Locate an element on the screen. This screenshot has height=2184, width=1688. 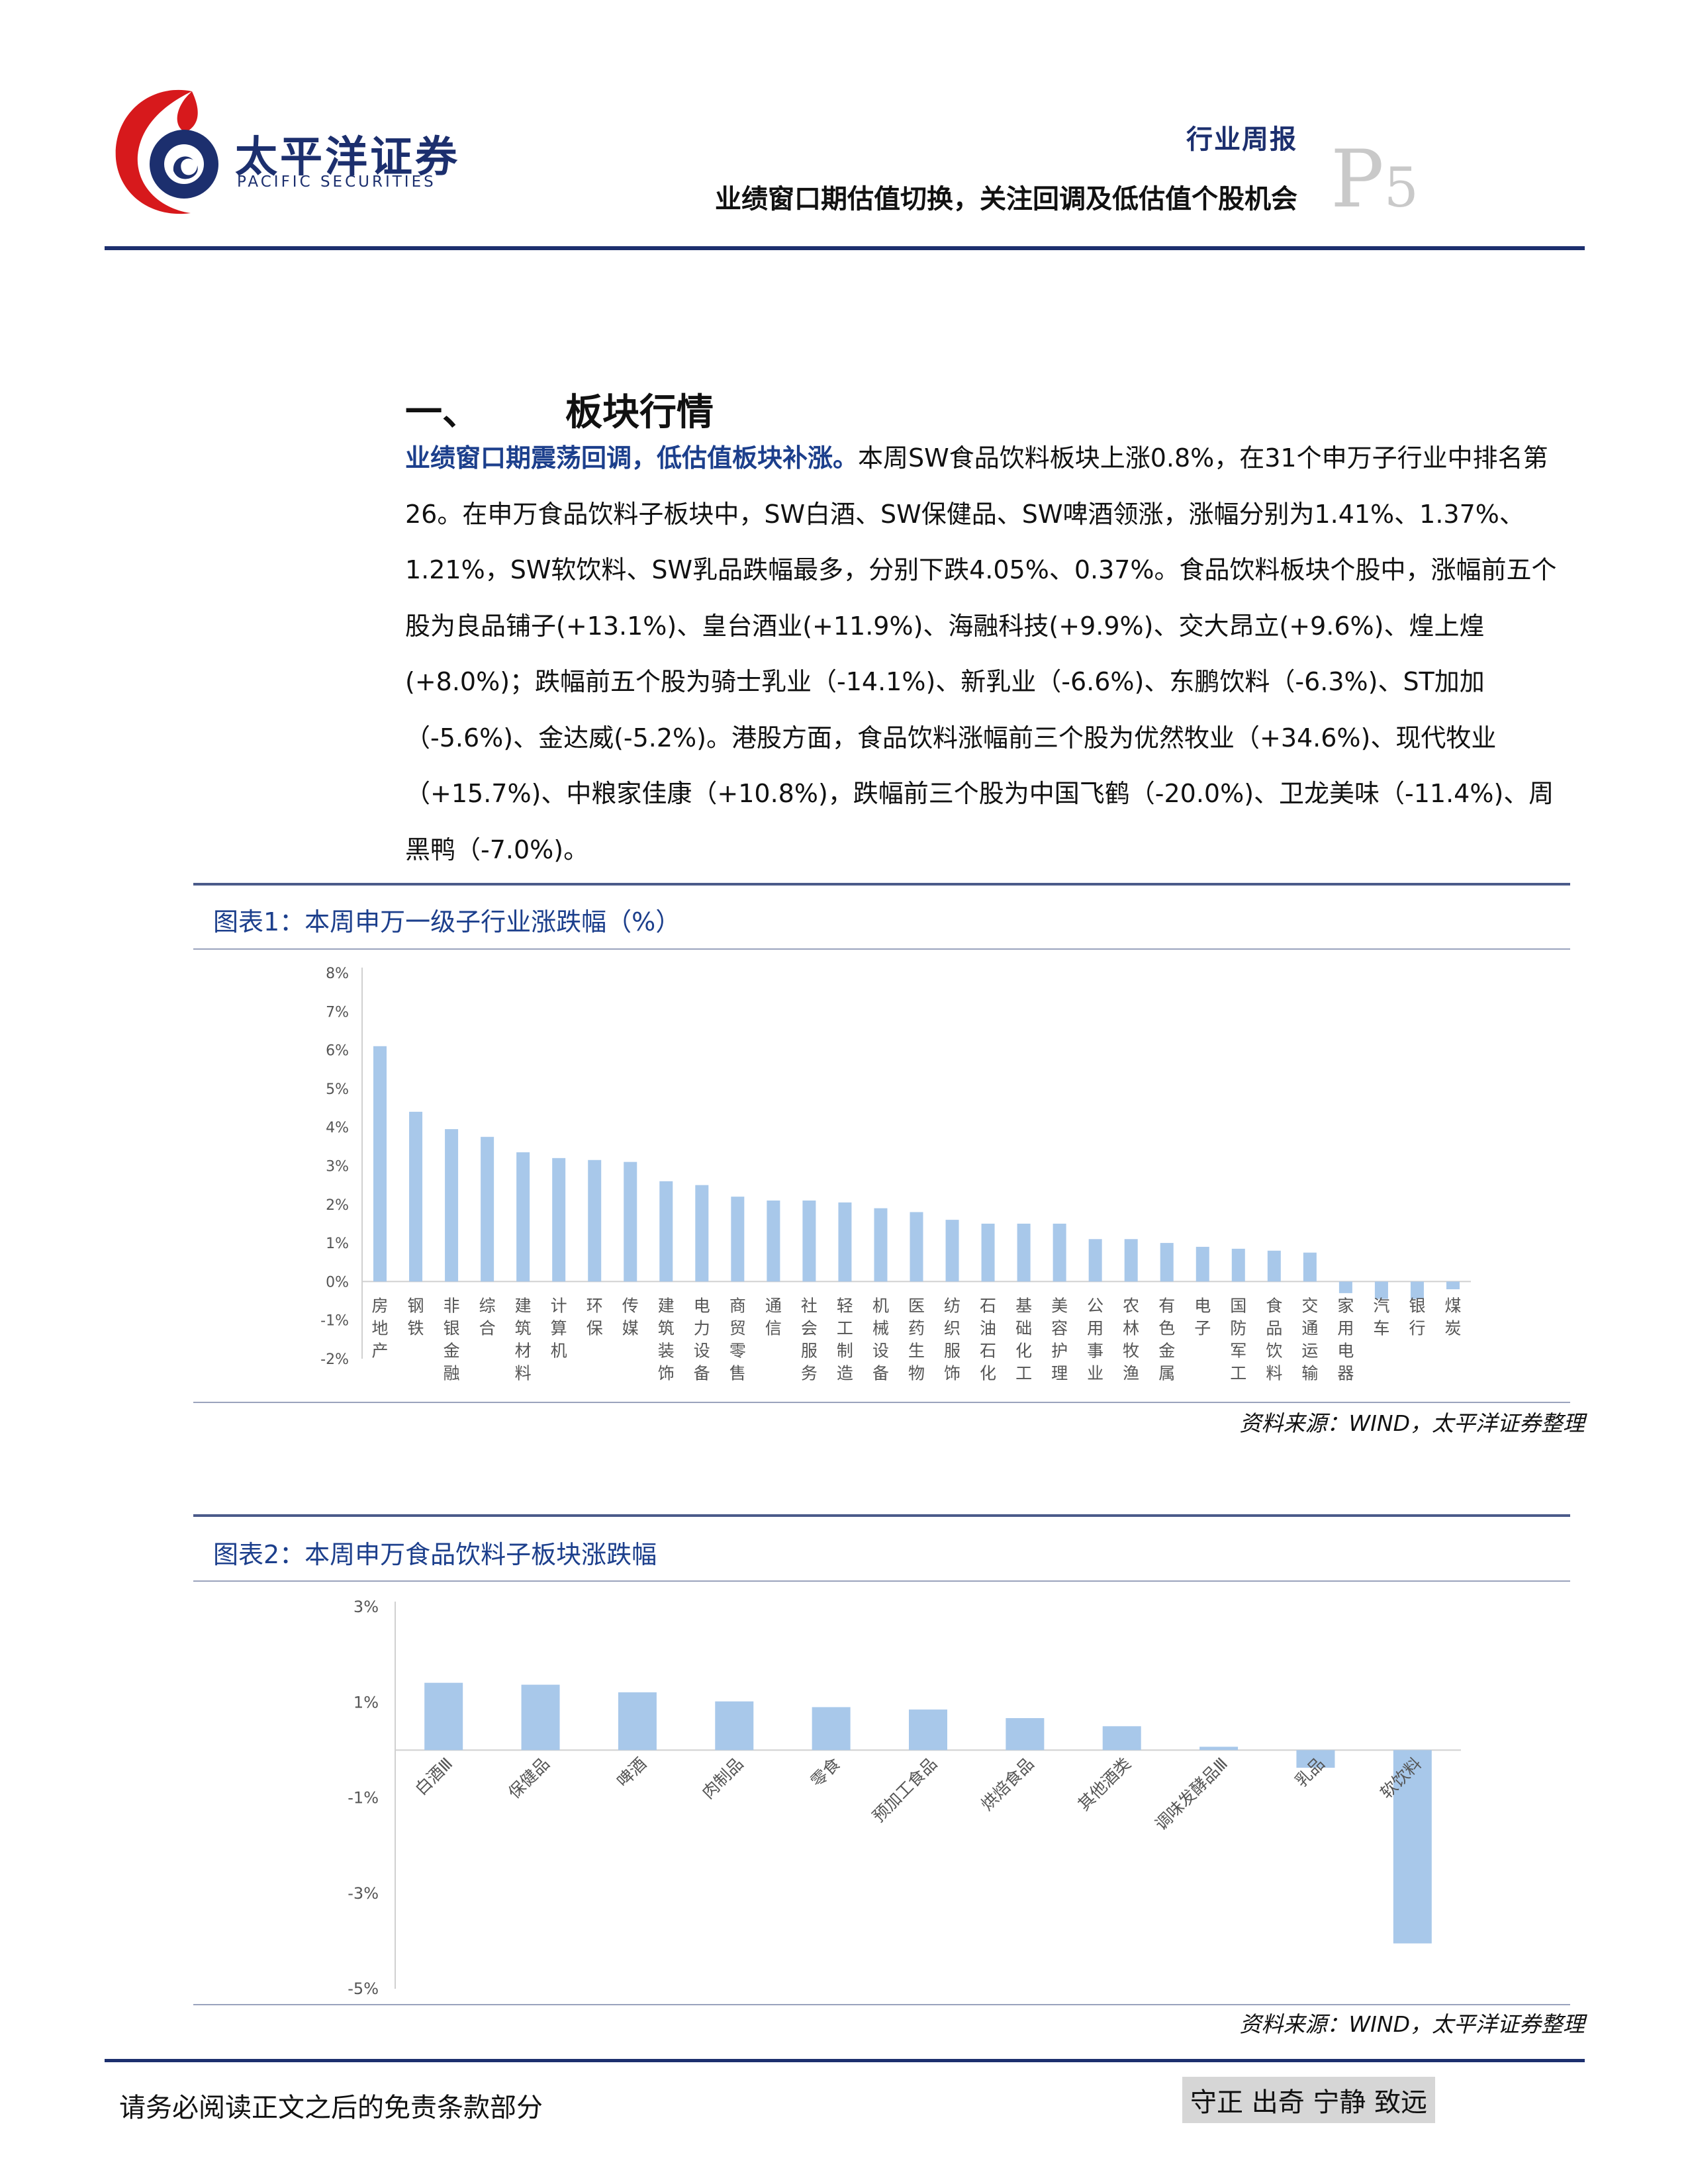
section-title: 板块行情 is located at coordinates (639, 412).